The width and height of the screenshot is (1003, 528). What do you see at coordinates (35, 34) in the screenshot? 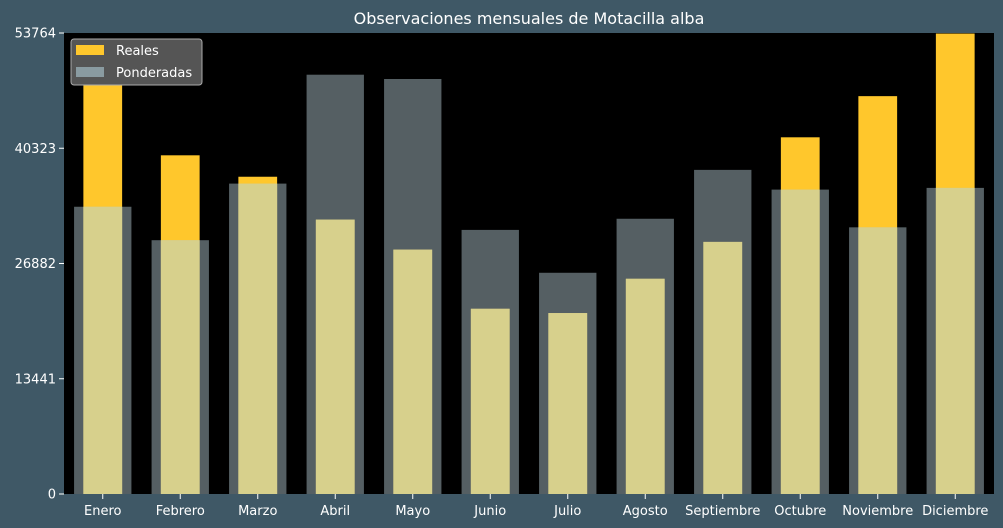
I see `y-tick-label-4: 53764` at bounding box center [35, 34].